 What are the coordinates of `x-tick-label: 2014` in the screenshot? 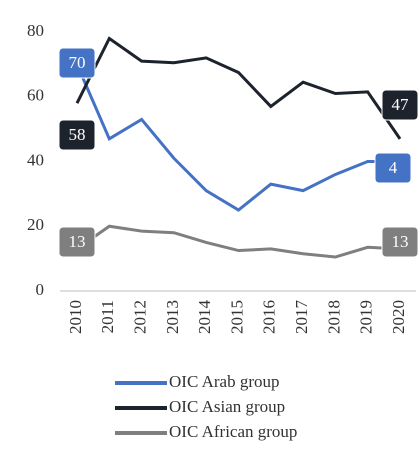 It's located at (204, 317).